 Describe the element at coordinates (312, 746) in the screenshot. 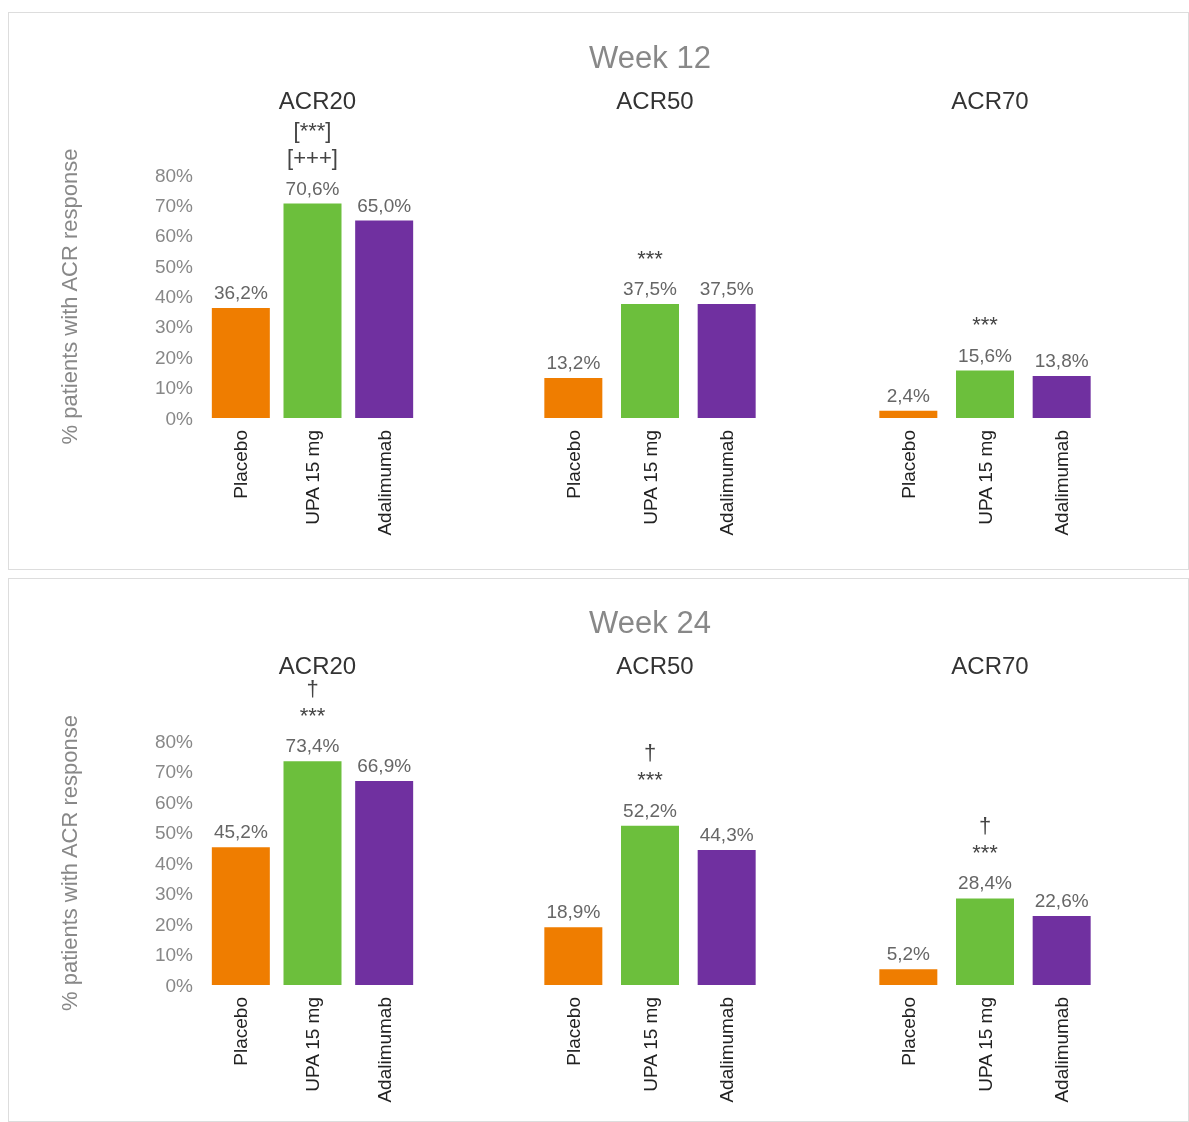

I see `data-label: 73,4%` at that location.